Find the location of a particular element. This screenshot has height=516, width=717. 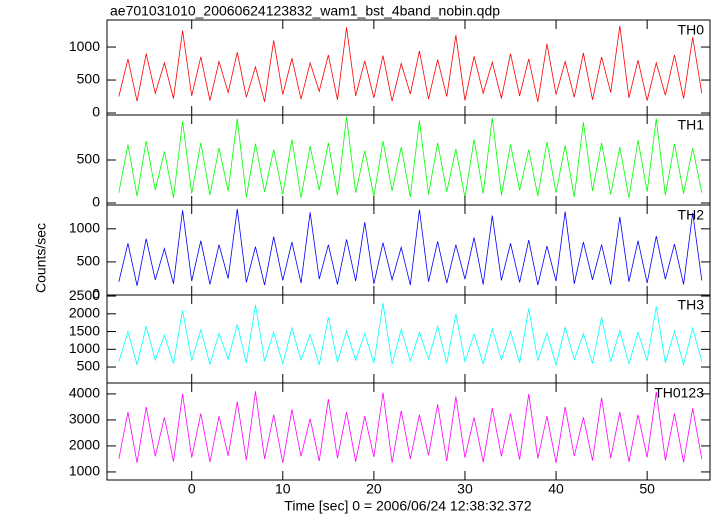

panel-label: TH2 is located at coordinates (691, 215).